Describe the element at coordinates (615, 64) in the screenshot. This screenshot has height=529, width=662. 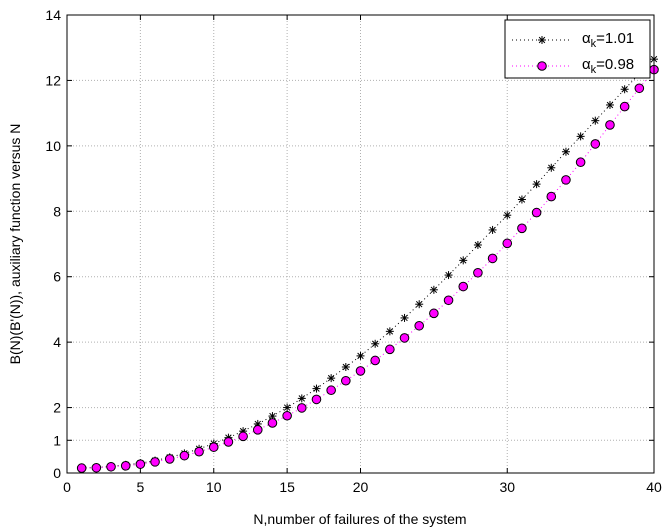
I see `legend-2-value: =0.98` at that location.